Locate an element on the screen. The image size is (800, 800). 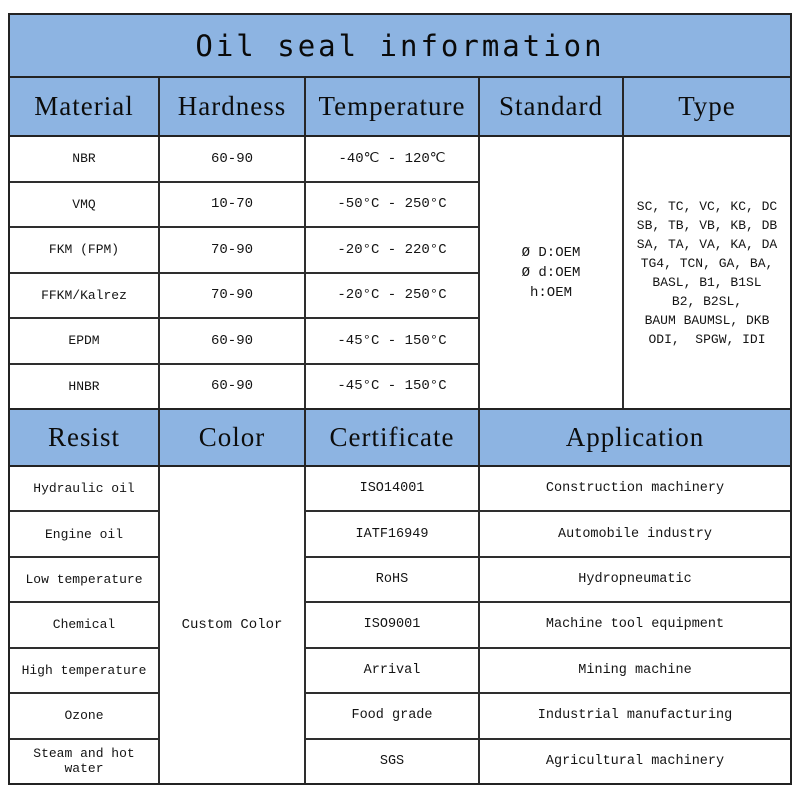
certificate-cell: RoHS is located at coordinates (392, 579).